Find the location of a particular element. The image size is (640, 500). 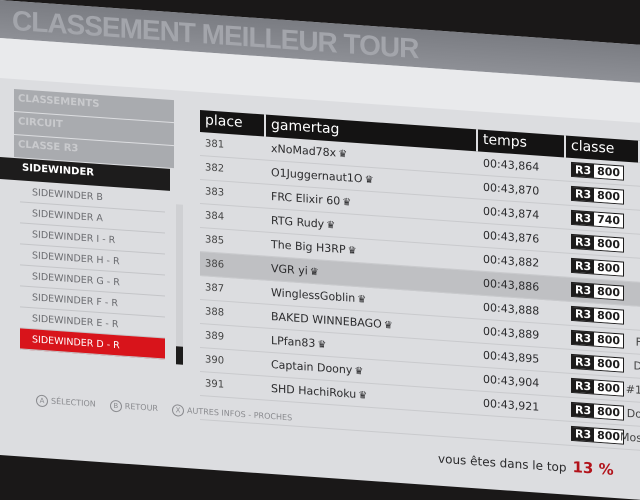

top-value: 13 % is located at coordinates (593, 468).